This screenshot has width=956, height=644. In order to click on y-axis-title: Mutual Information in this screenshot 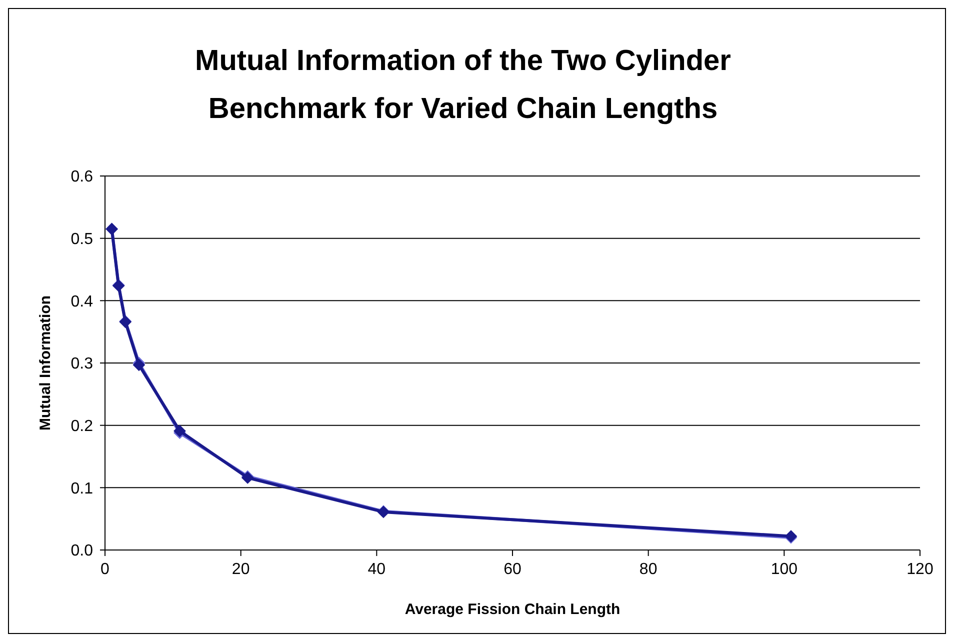, I will do `click(45, 363)`.